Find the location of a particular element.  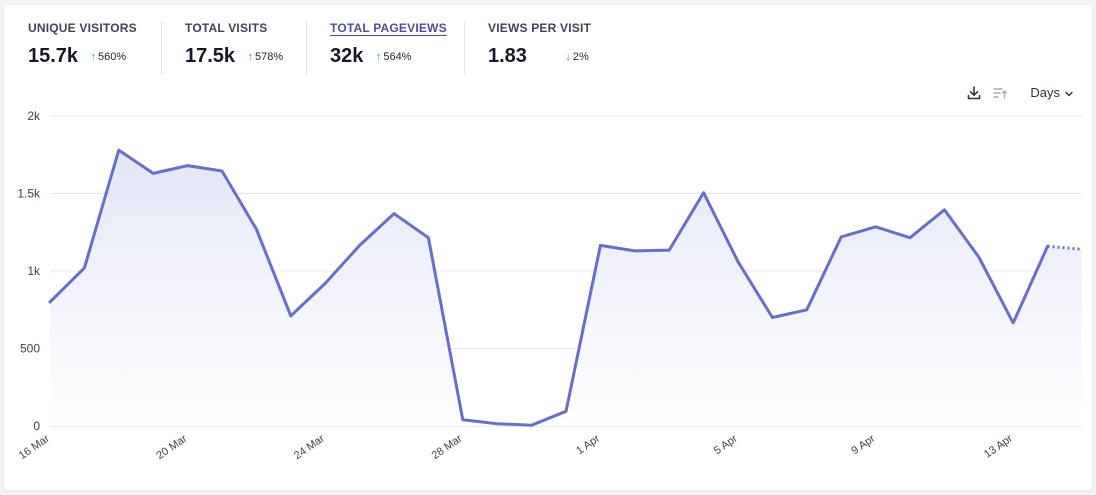

x-tick-label: 24 Mar is located at coordinates (309, 447).